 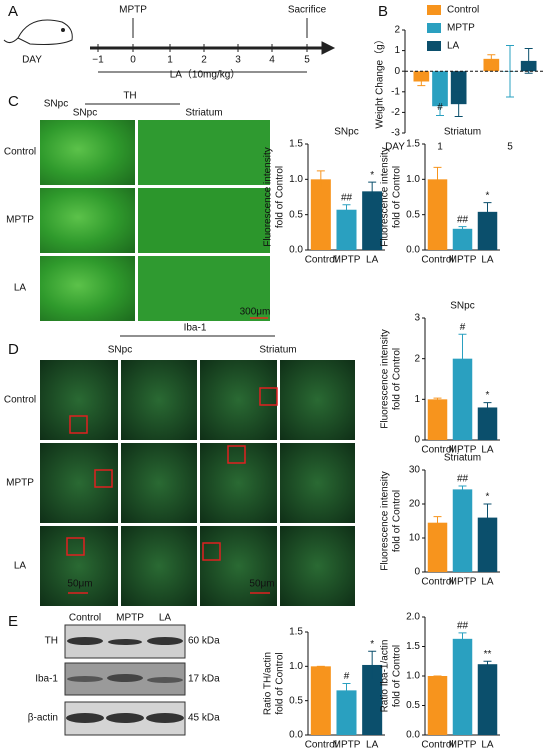 I want to click on y-tick-label: 10, so click(x=415, y=538).